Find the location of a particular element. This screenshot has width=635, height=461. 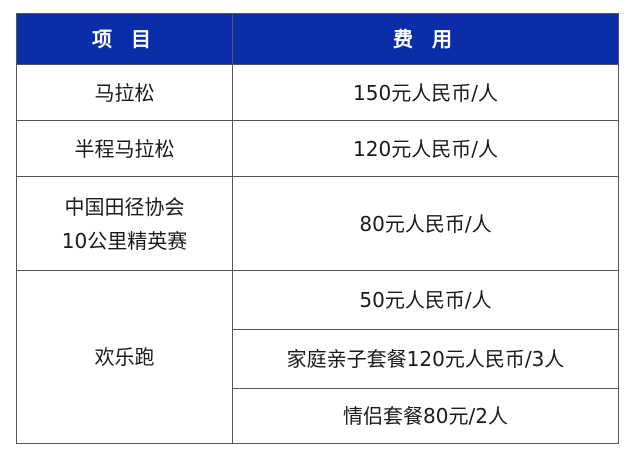

fee-cell: 80元人民币/人 is located at coordinates (425, 223).